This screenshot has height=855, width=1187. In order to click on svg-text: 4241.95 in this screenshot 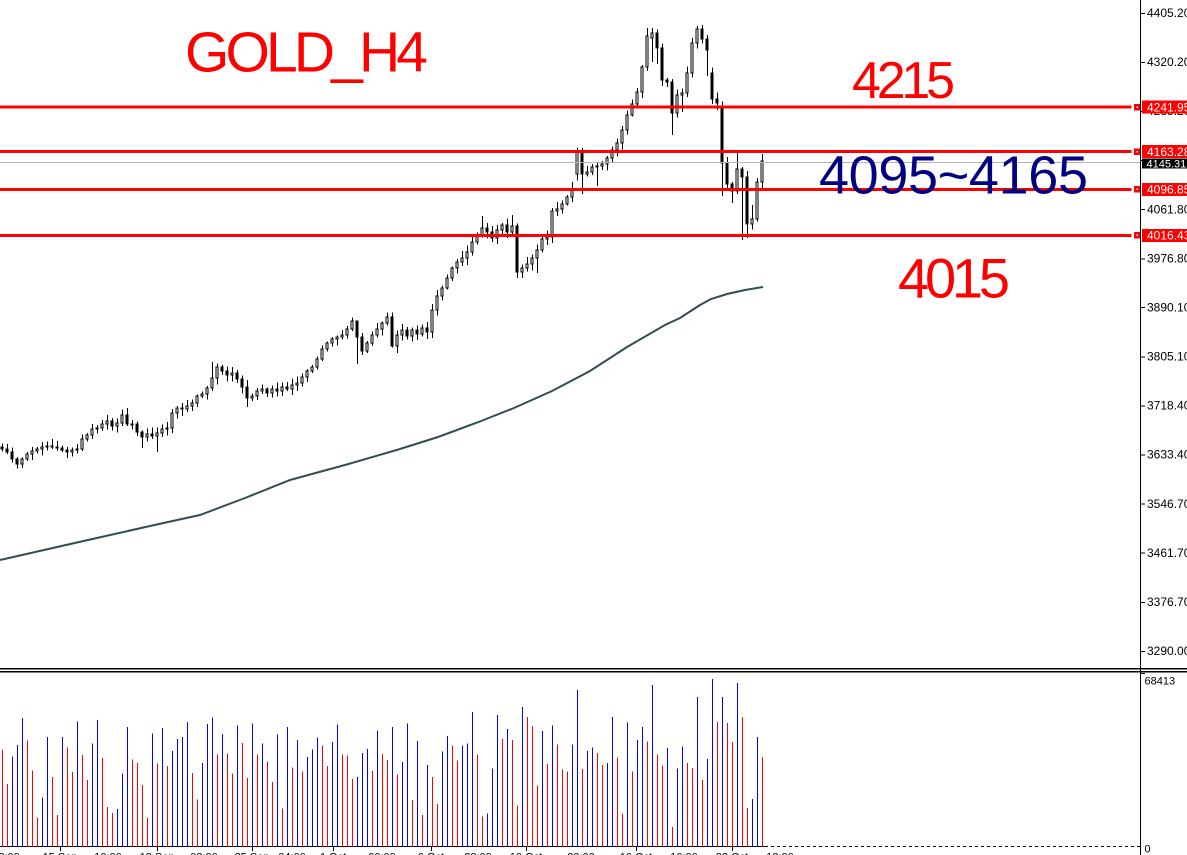, I will do `click(1167, 107)`.